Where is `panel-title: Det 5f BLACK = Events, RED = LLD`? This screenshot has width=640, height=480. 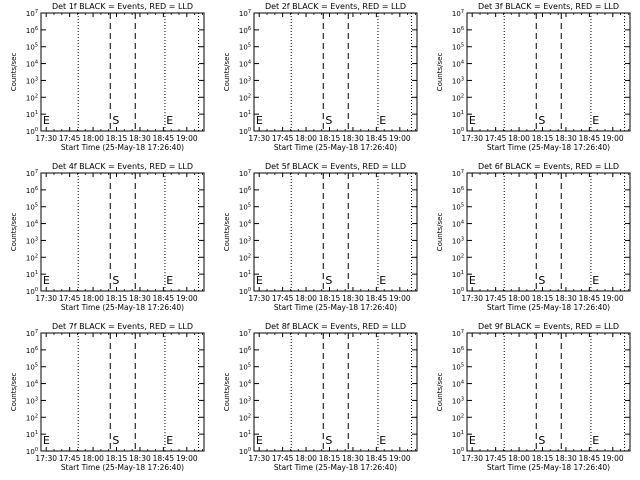
panel-title: Det 5f BLACK = Events, RED = LLD is located at coordinates (335, 166).